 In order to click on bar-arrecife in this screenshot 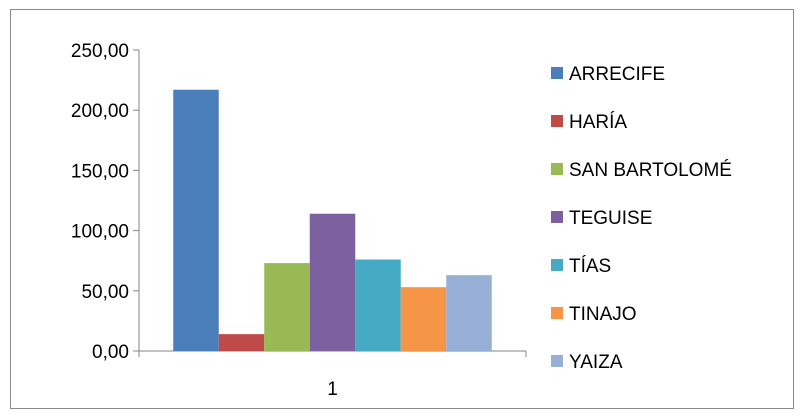, I will do `click(196, 220)`.